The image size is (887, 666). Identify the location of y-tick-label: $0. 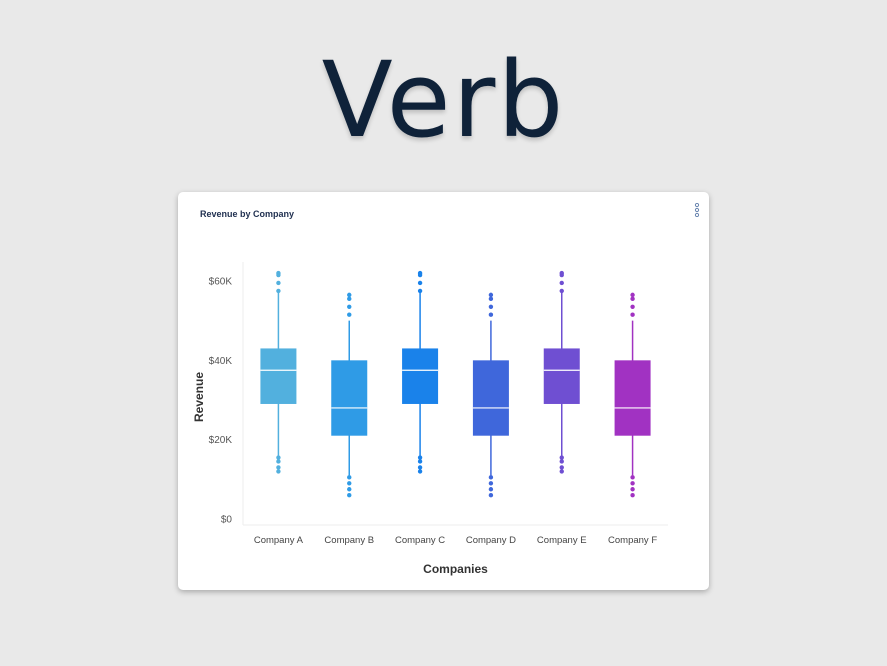
(227, 520).